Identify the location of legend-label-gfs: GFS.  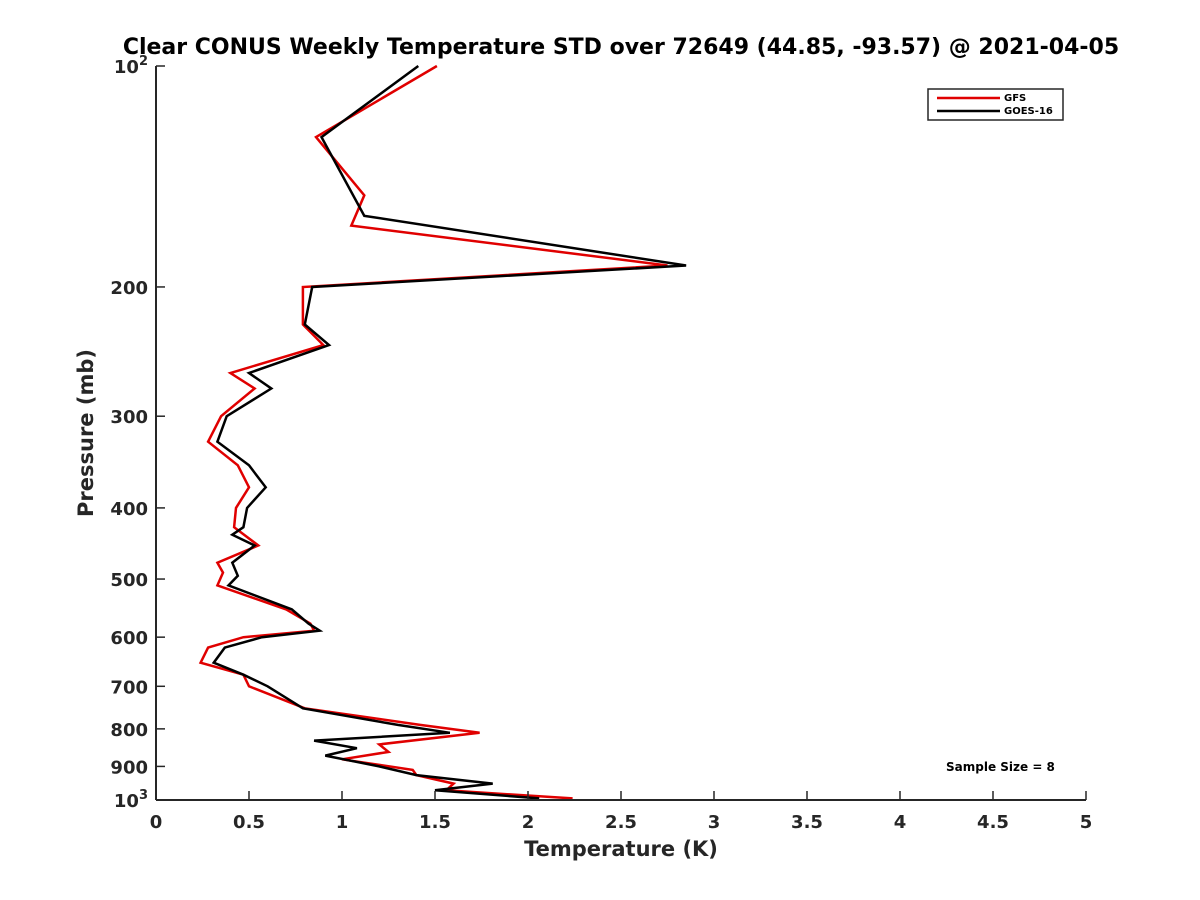
(1015, 98).